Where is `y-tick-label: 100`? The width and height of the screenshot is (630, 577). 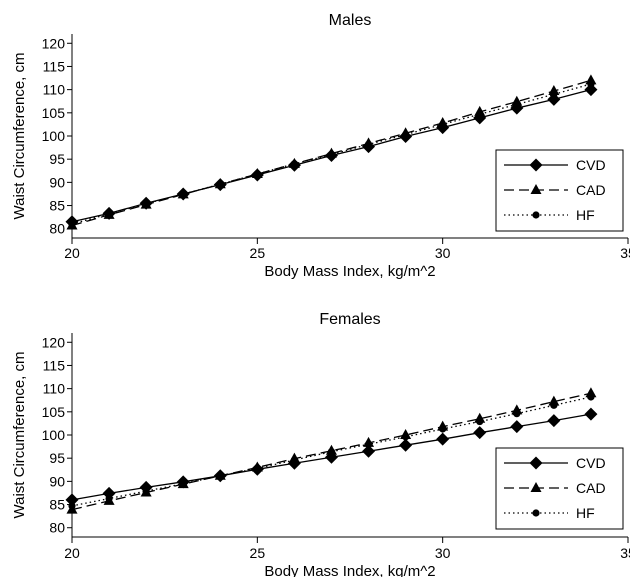
y-tick-label: 100 is located at coordinates (54, 136).